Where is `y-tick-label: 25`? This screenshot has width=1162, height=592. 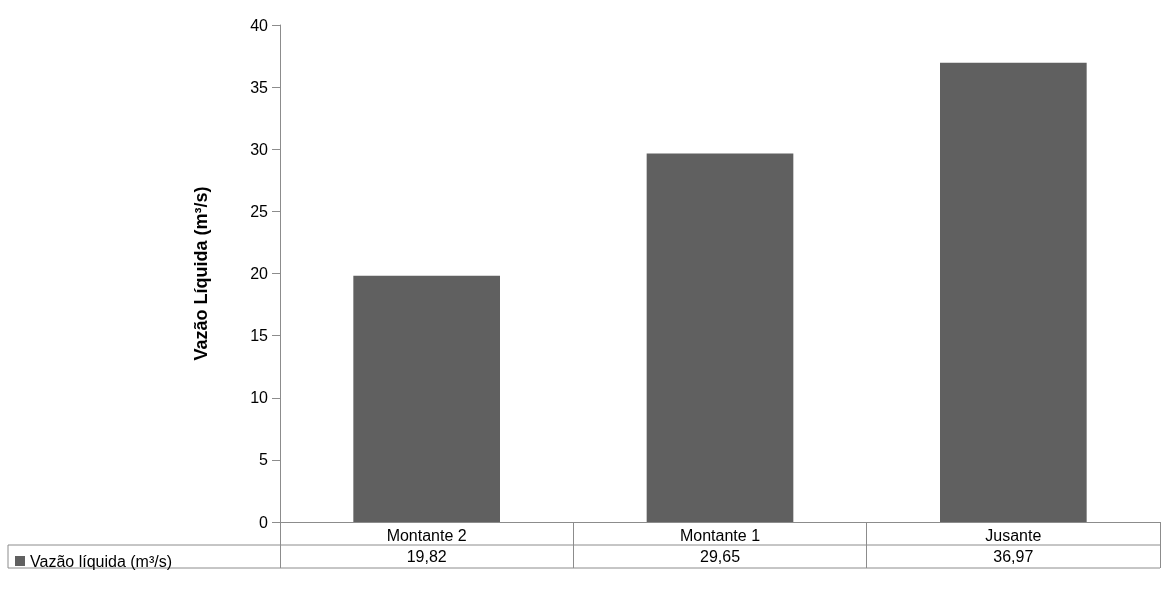 y-tick-label: 25 is located at coordinates (259, 211).